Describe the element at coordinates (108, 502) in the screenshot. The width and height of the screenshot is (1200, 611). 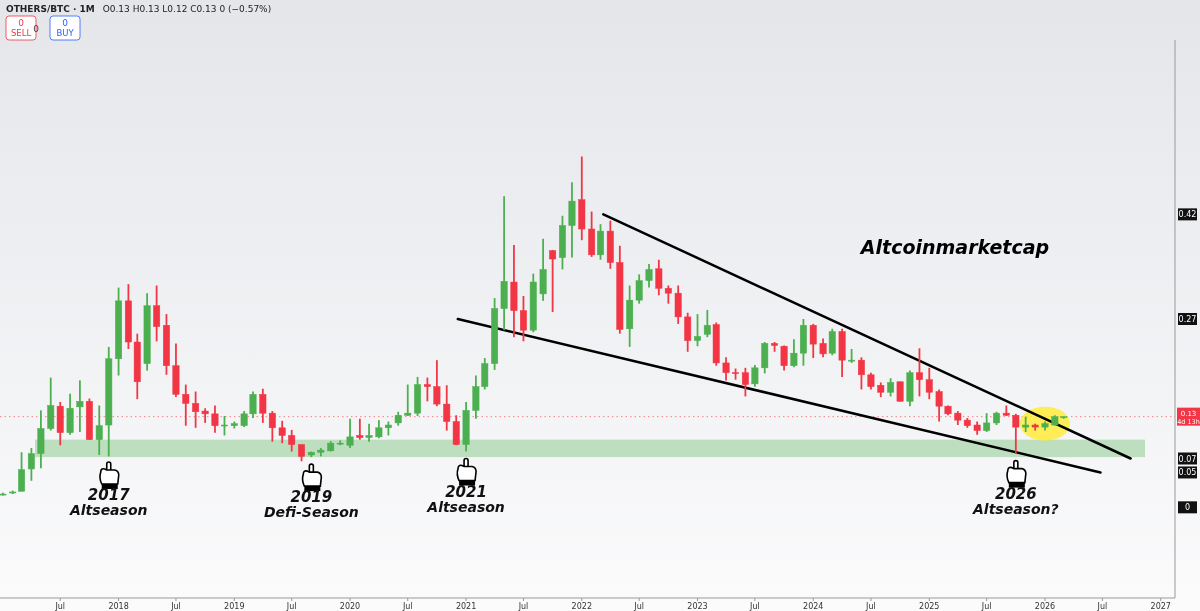
I see `annotation: 2017 Altseason` at that location.